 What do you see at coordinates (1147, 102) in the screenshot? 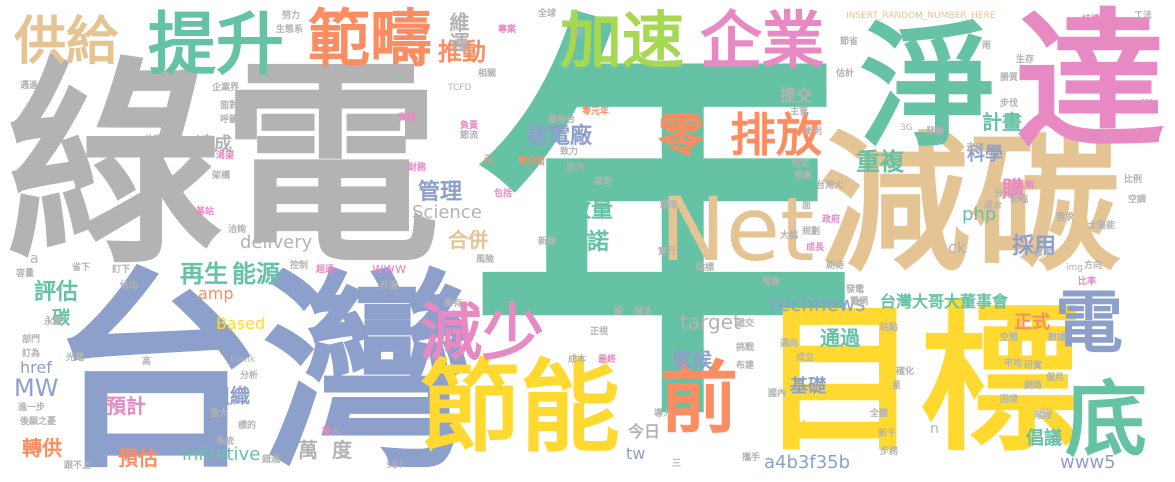
I see `word-src: src` at bounding box center [1147, 102].